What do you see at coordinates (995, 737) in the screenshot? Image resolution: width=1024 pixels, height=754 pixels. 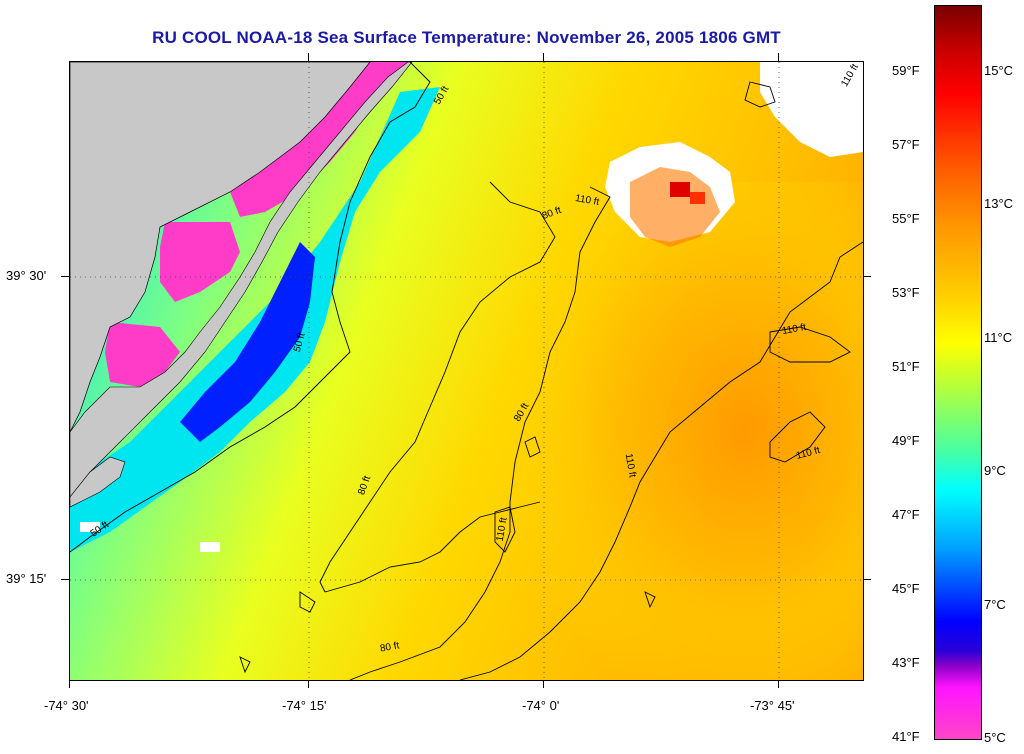 I see `celsius-label: 5°C` at bounding box center [995, 737].